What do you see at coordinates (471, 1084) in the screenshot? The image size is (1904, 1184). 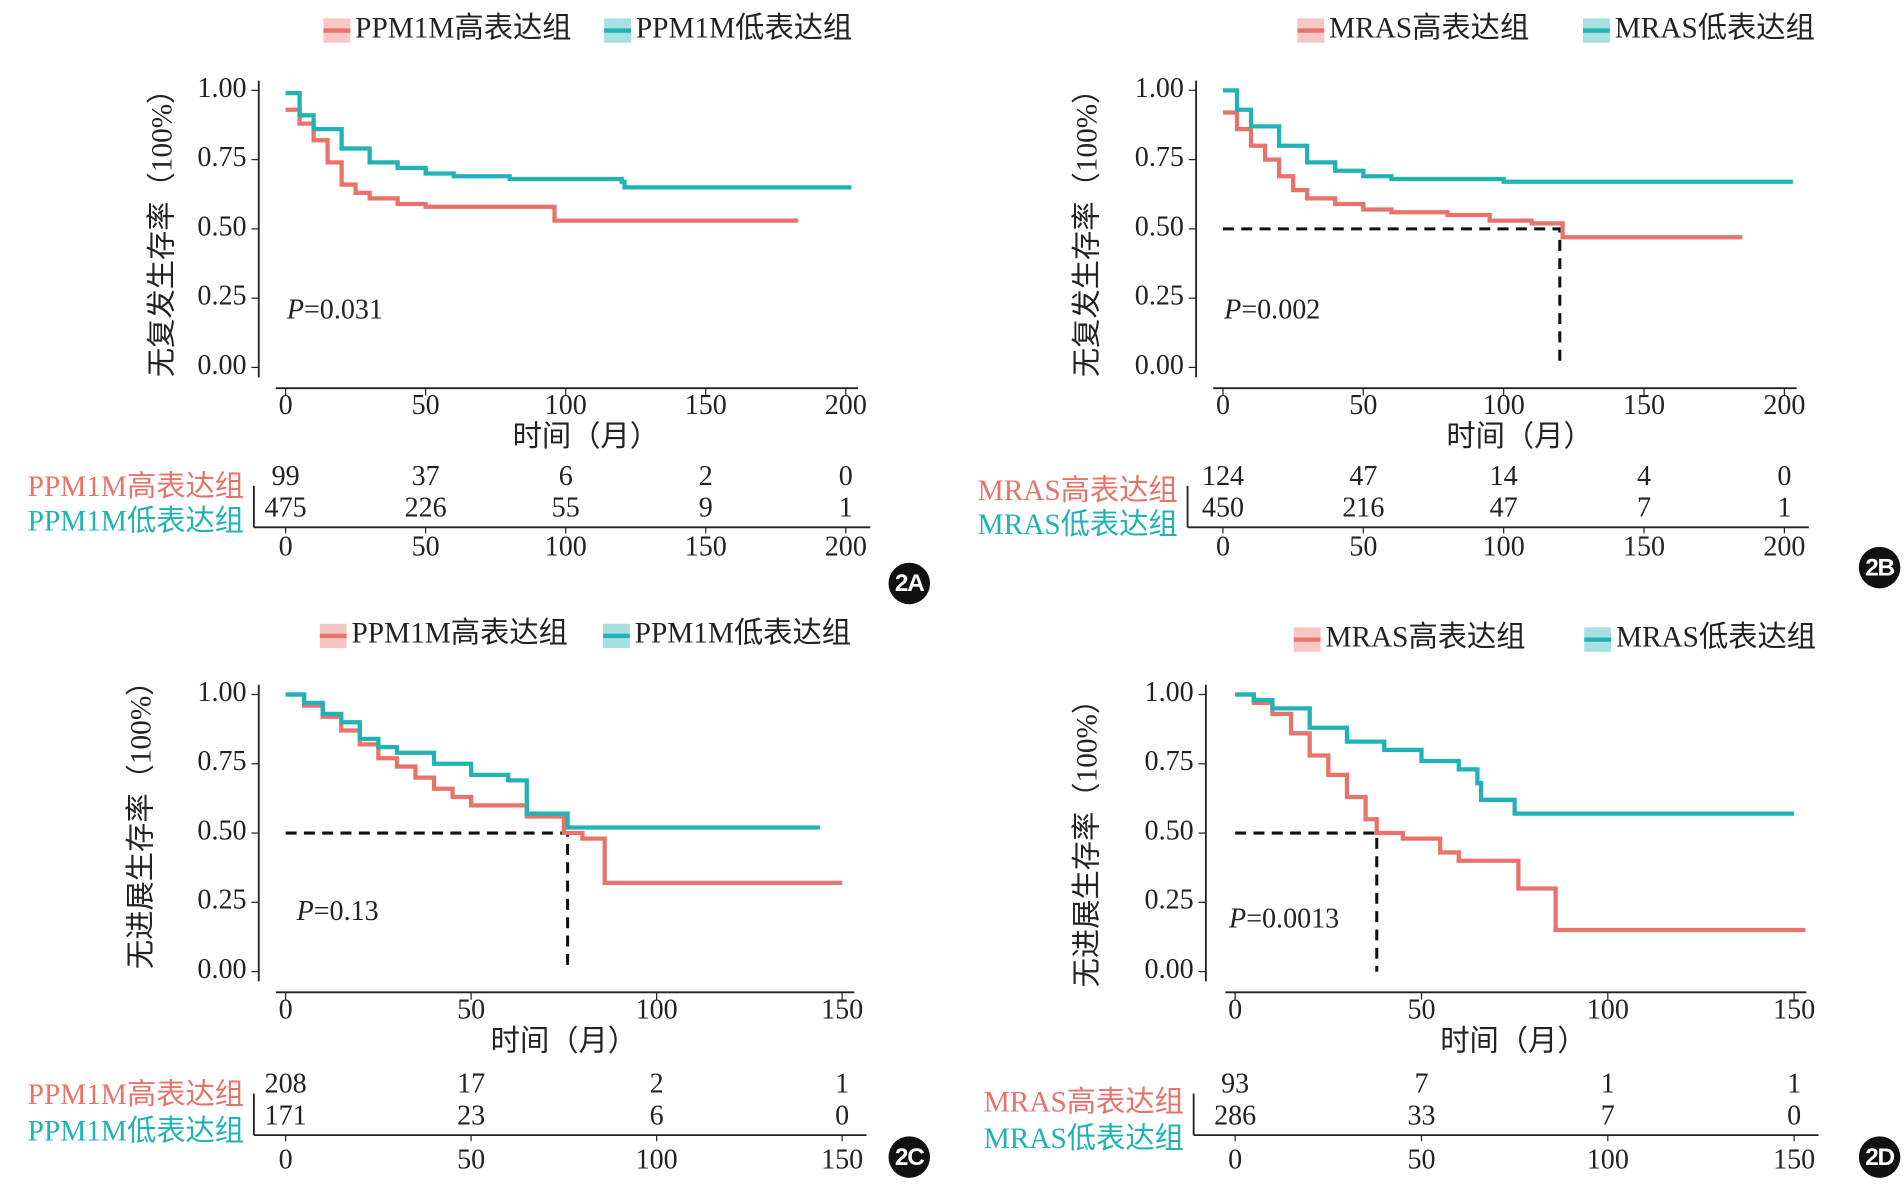 I see `risk-count: 17` at bounding box center [471, 1084].